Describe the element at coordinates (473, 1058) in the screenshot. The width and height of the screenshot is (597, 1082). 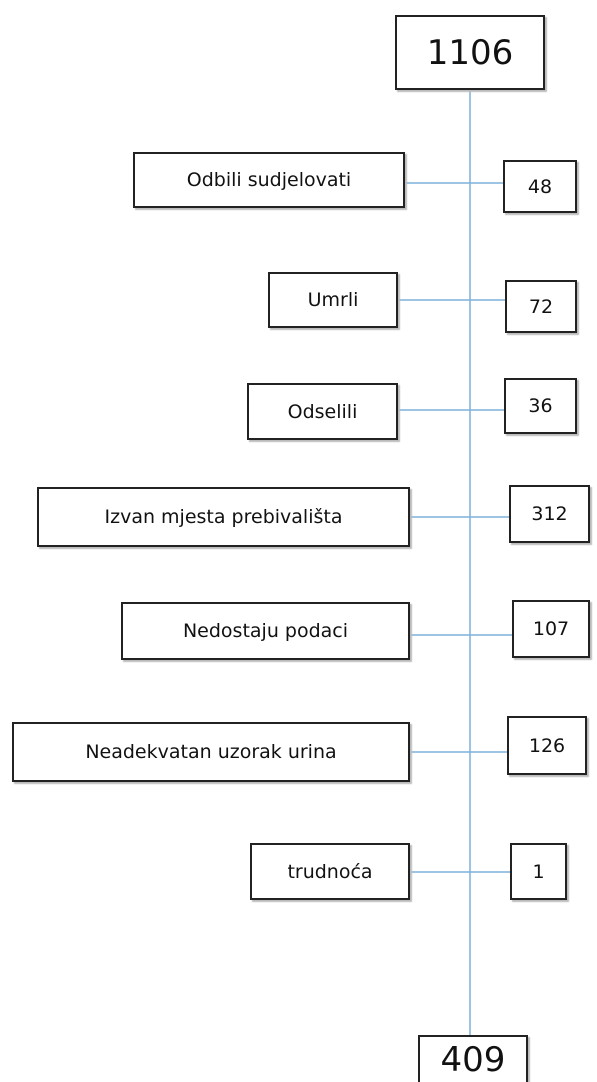
I see `bottom-box: 409` at that location.